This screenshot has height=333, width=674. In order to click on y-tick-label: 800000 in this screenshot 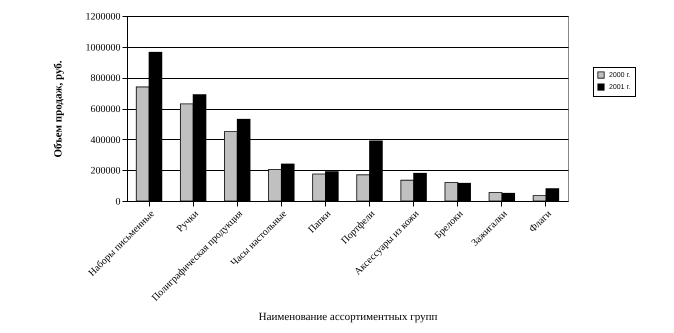, I will do `click(105, 78)`.